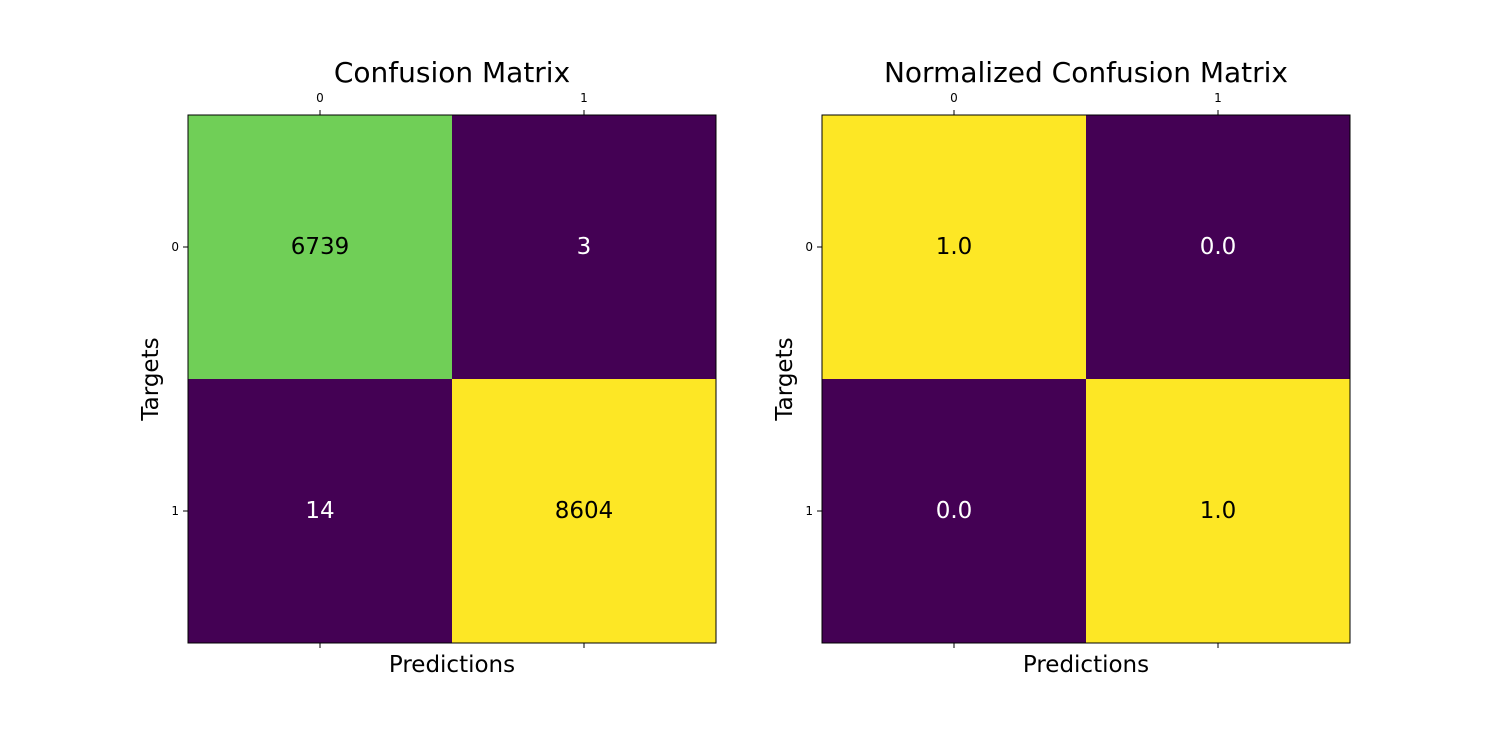  I want to click on cell-value-label: 14, so click(319, 511).